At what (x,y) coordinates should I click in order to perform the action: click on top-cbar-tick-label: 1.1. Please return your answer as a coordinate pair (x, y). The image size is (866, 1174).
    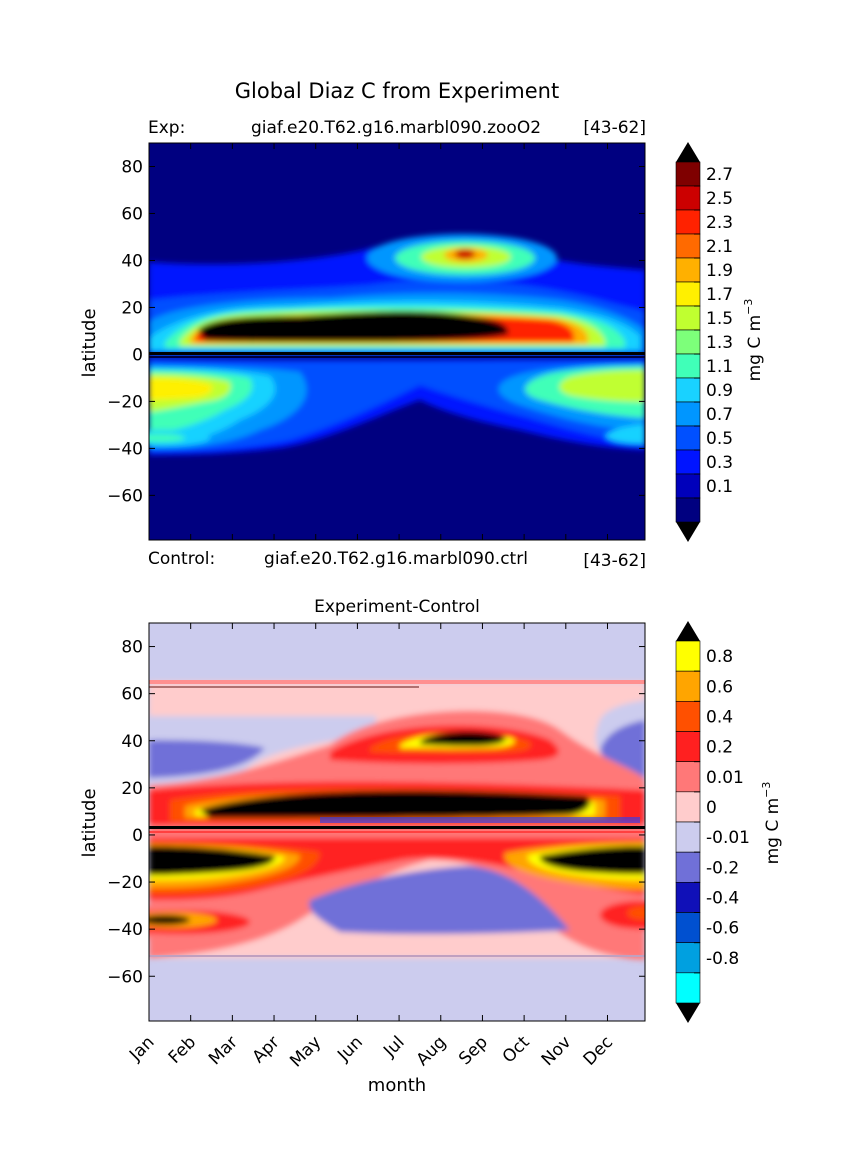
    Looking at the image, I should click on (719, 367).